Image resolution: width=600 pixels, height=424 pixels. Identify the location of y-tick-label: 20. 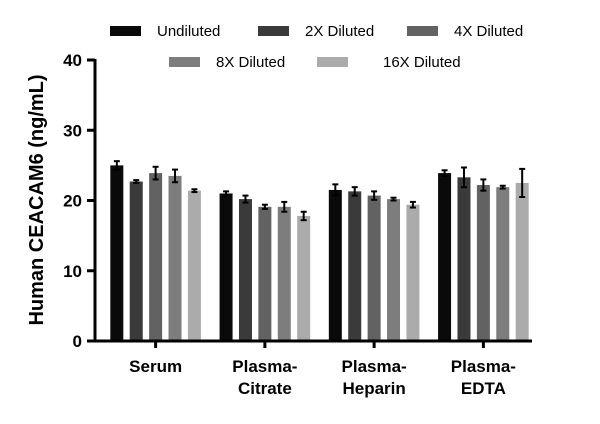
(72, 201).